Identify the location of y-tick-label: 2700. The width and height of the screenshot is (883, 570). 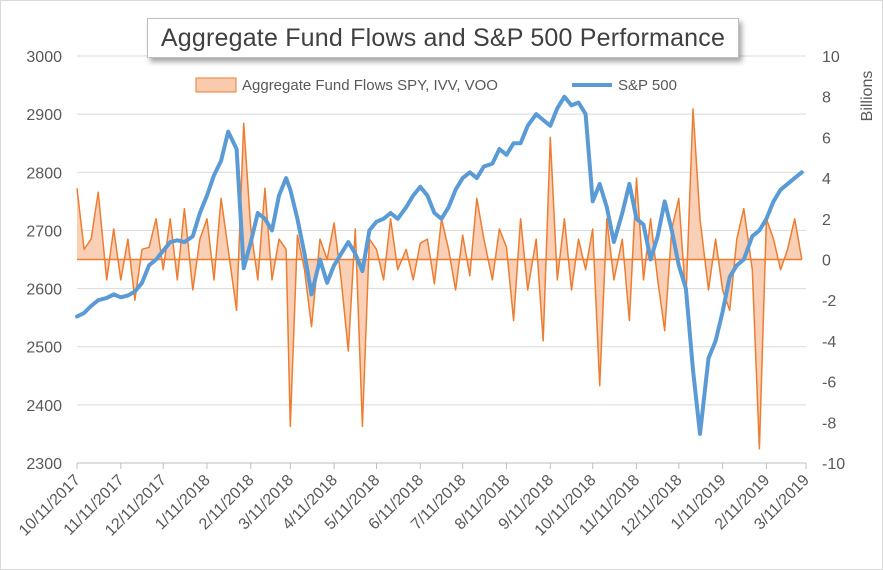
(44, 231).